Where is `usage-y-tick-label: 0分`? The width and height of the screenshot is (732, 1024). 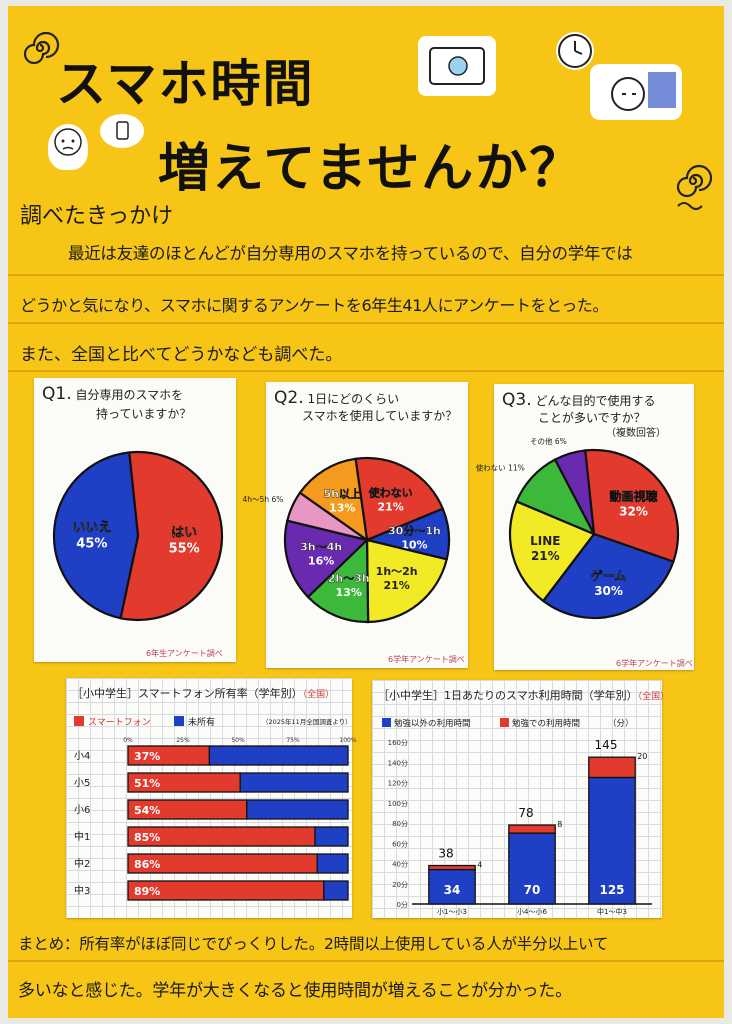
usage-y-tick-label: 0分 is located at coordinates (402, 904).